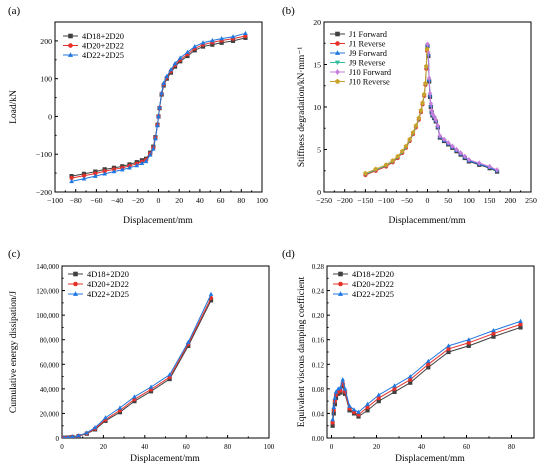 The height and width of the screenshot is (469, 550). I want to click on y-tick-label: 0.28, so click(318, 267).